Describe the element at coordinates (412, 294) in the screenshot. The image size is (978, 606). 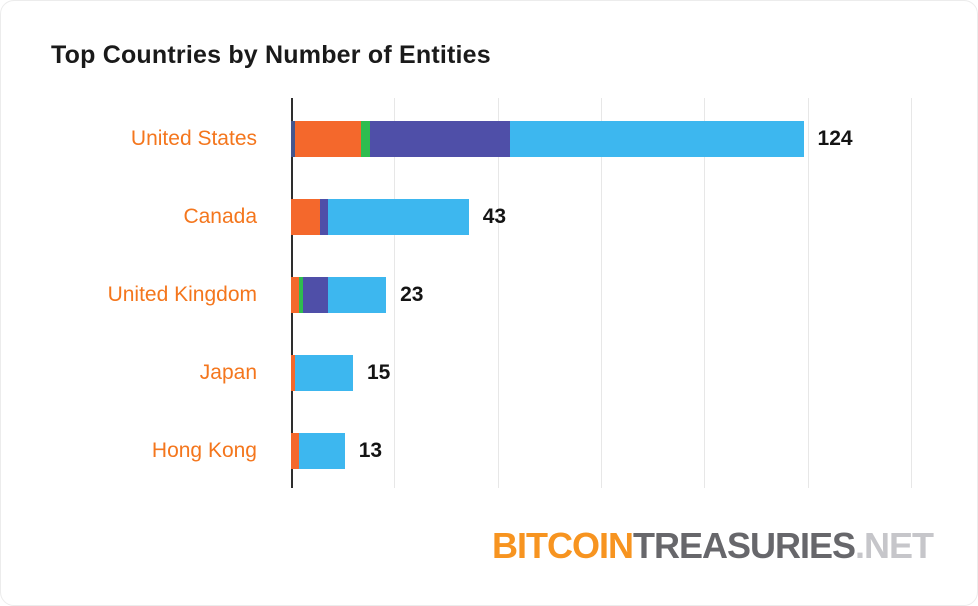
I see `value-label: 23` at that location.